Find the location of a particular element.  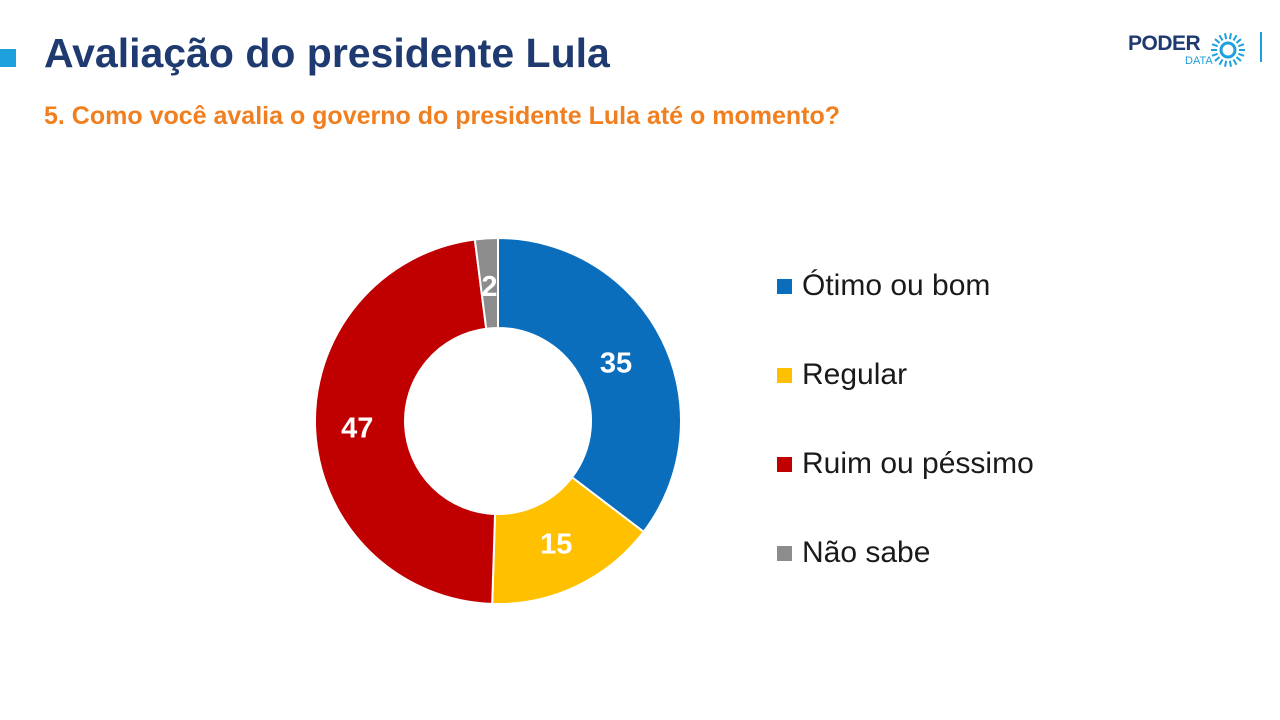

legend-label: Regular is located at coordinates (855, 374).